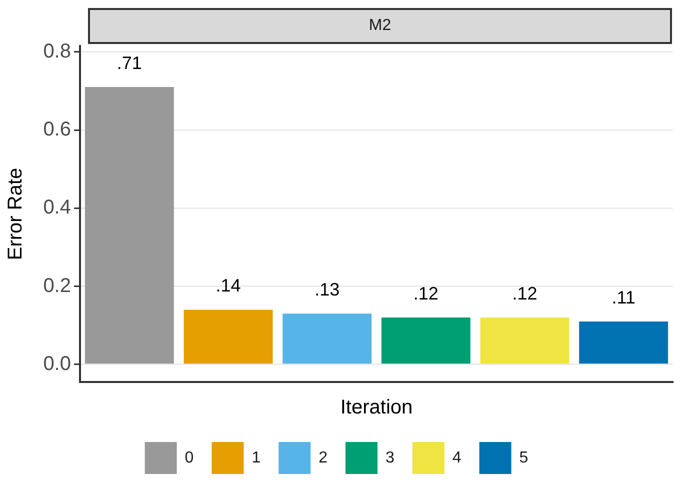 The width and height of the screenshot is (674, 484). I want to click on data-label: .71, so click(129, 62).